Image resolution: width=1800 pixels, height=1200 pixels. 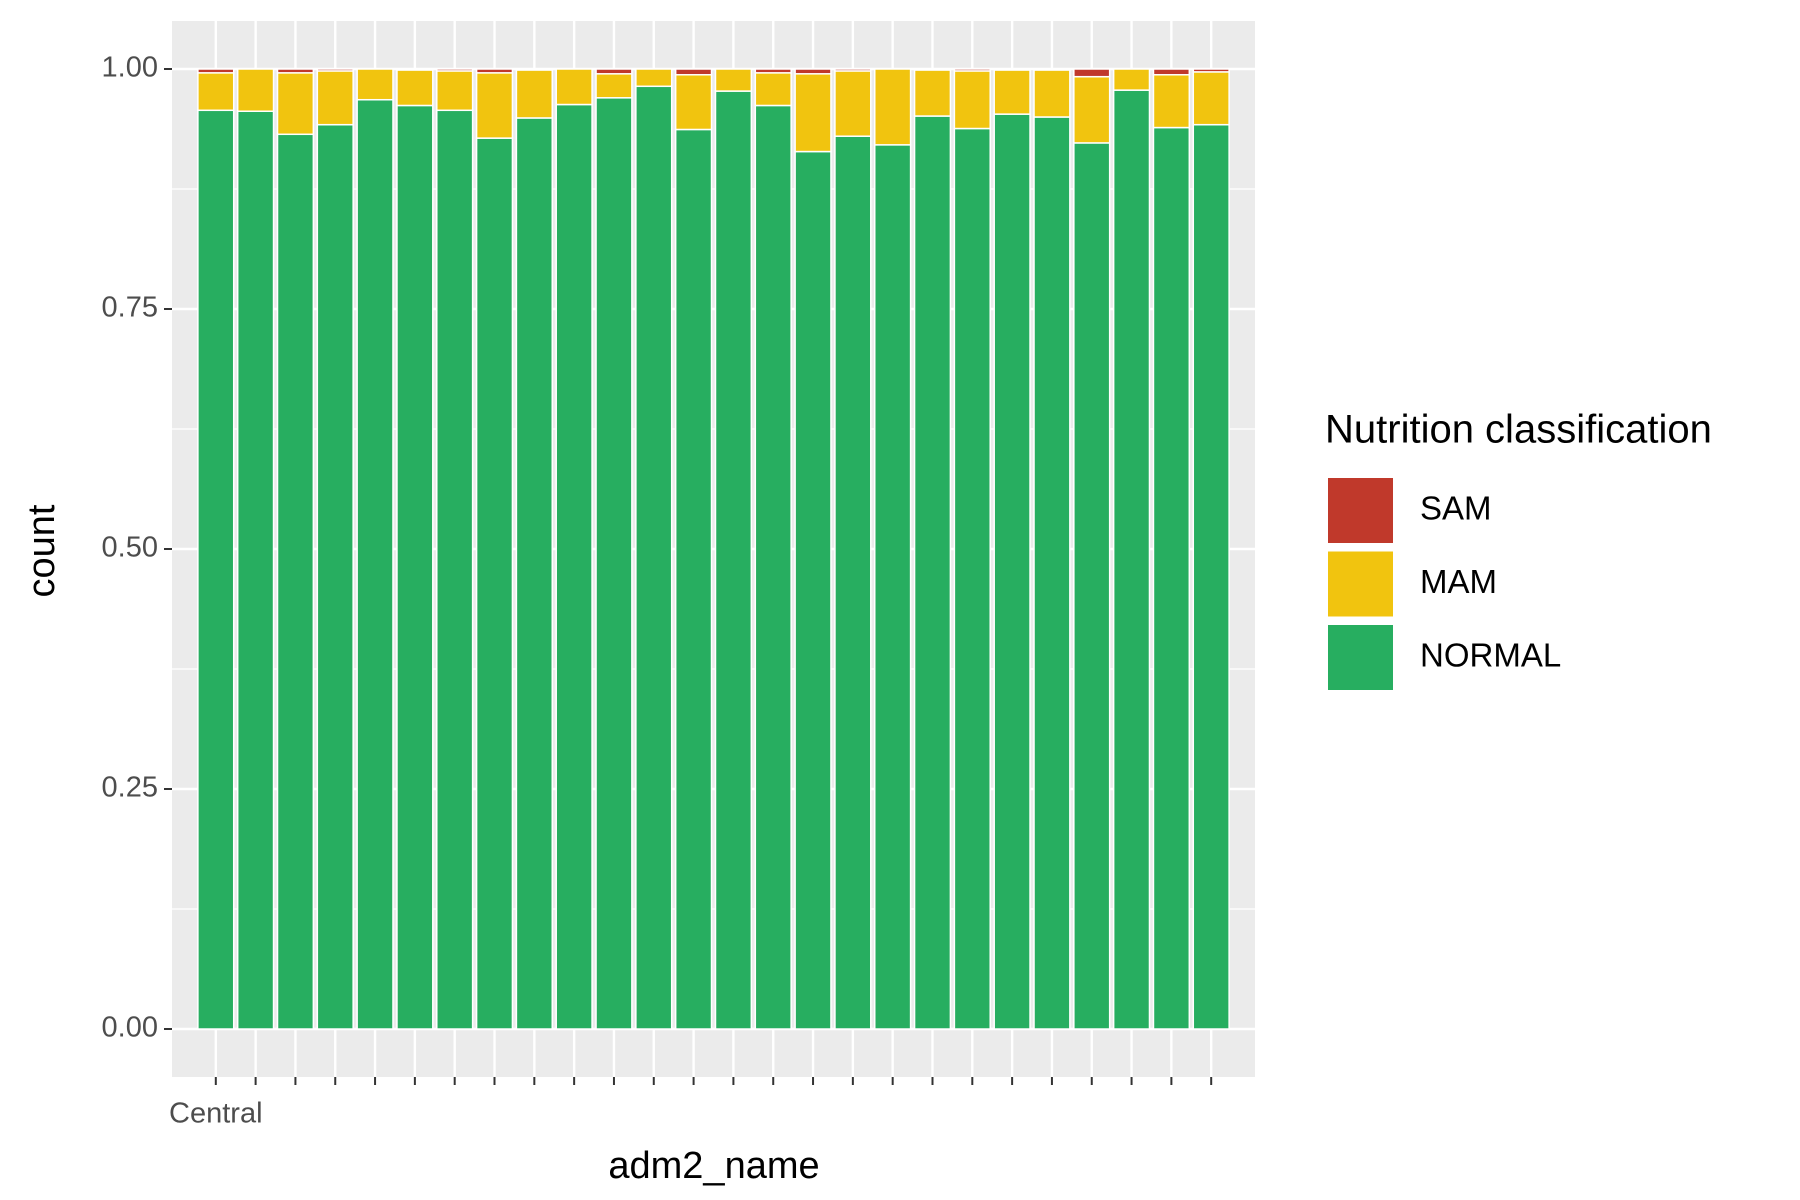 What do you see at coordinates (1490, 655) in the screenshot?
I see `legend-label: NORMAL` at bounding box center [1490, 655].